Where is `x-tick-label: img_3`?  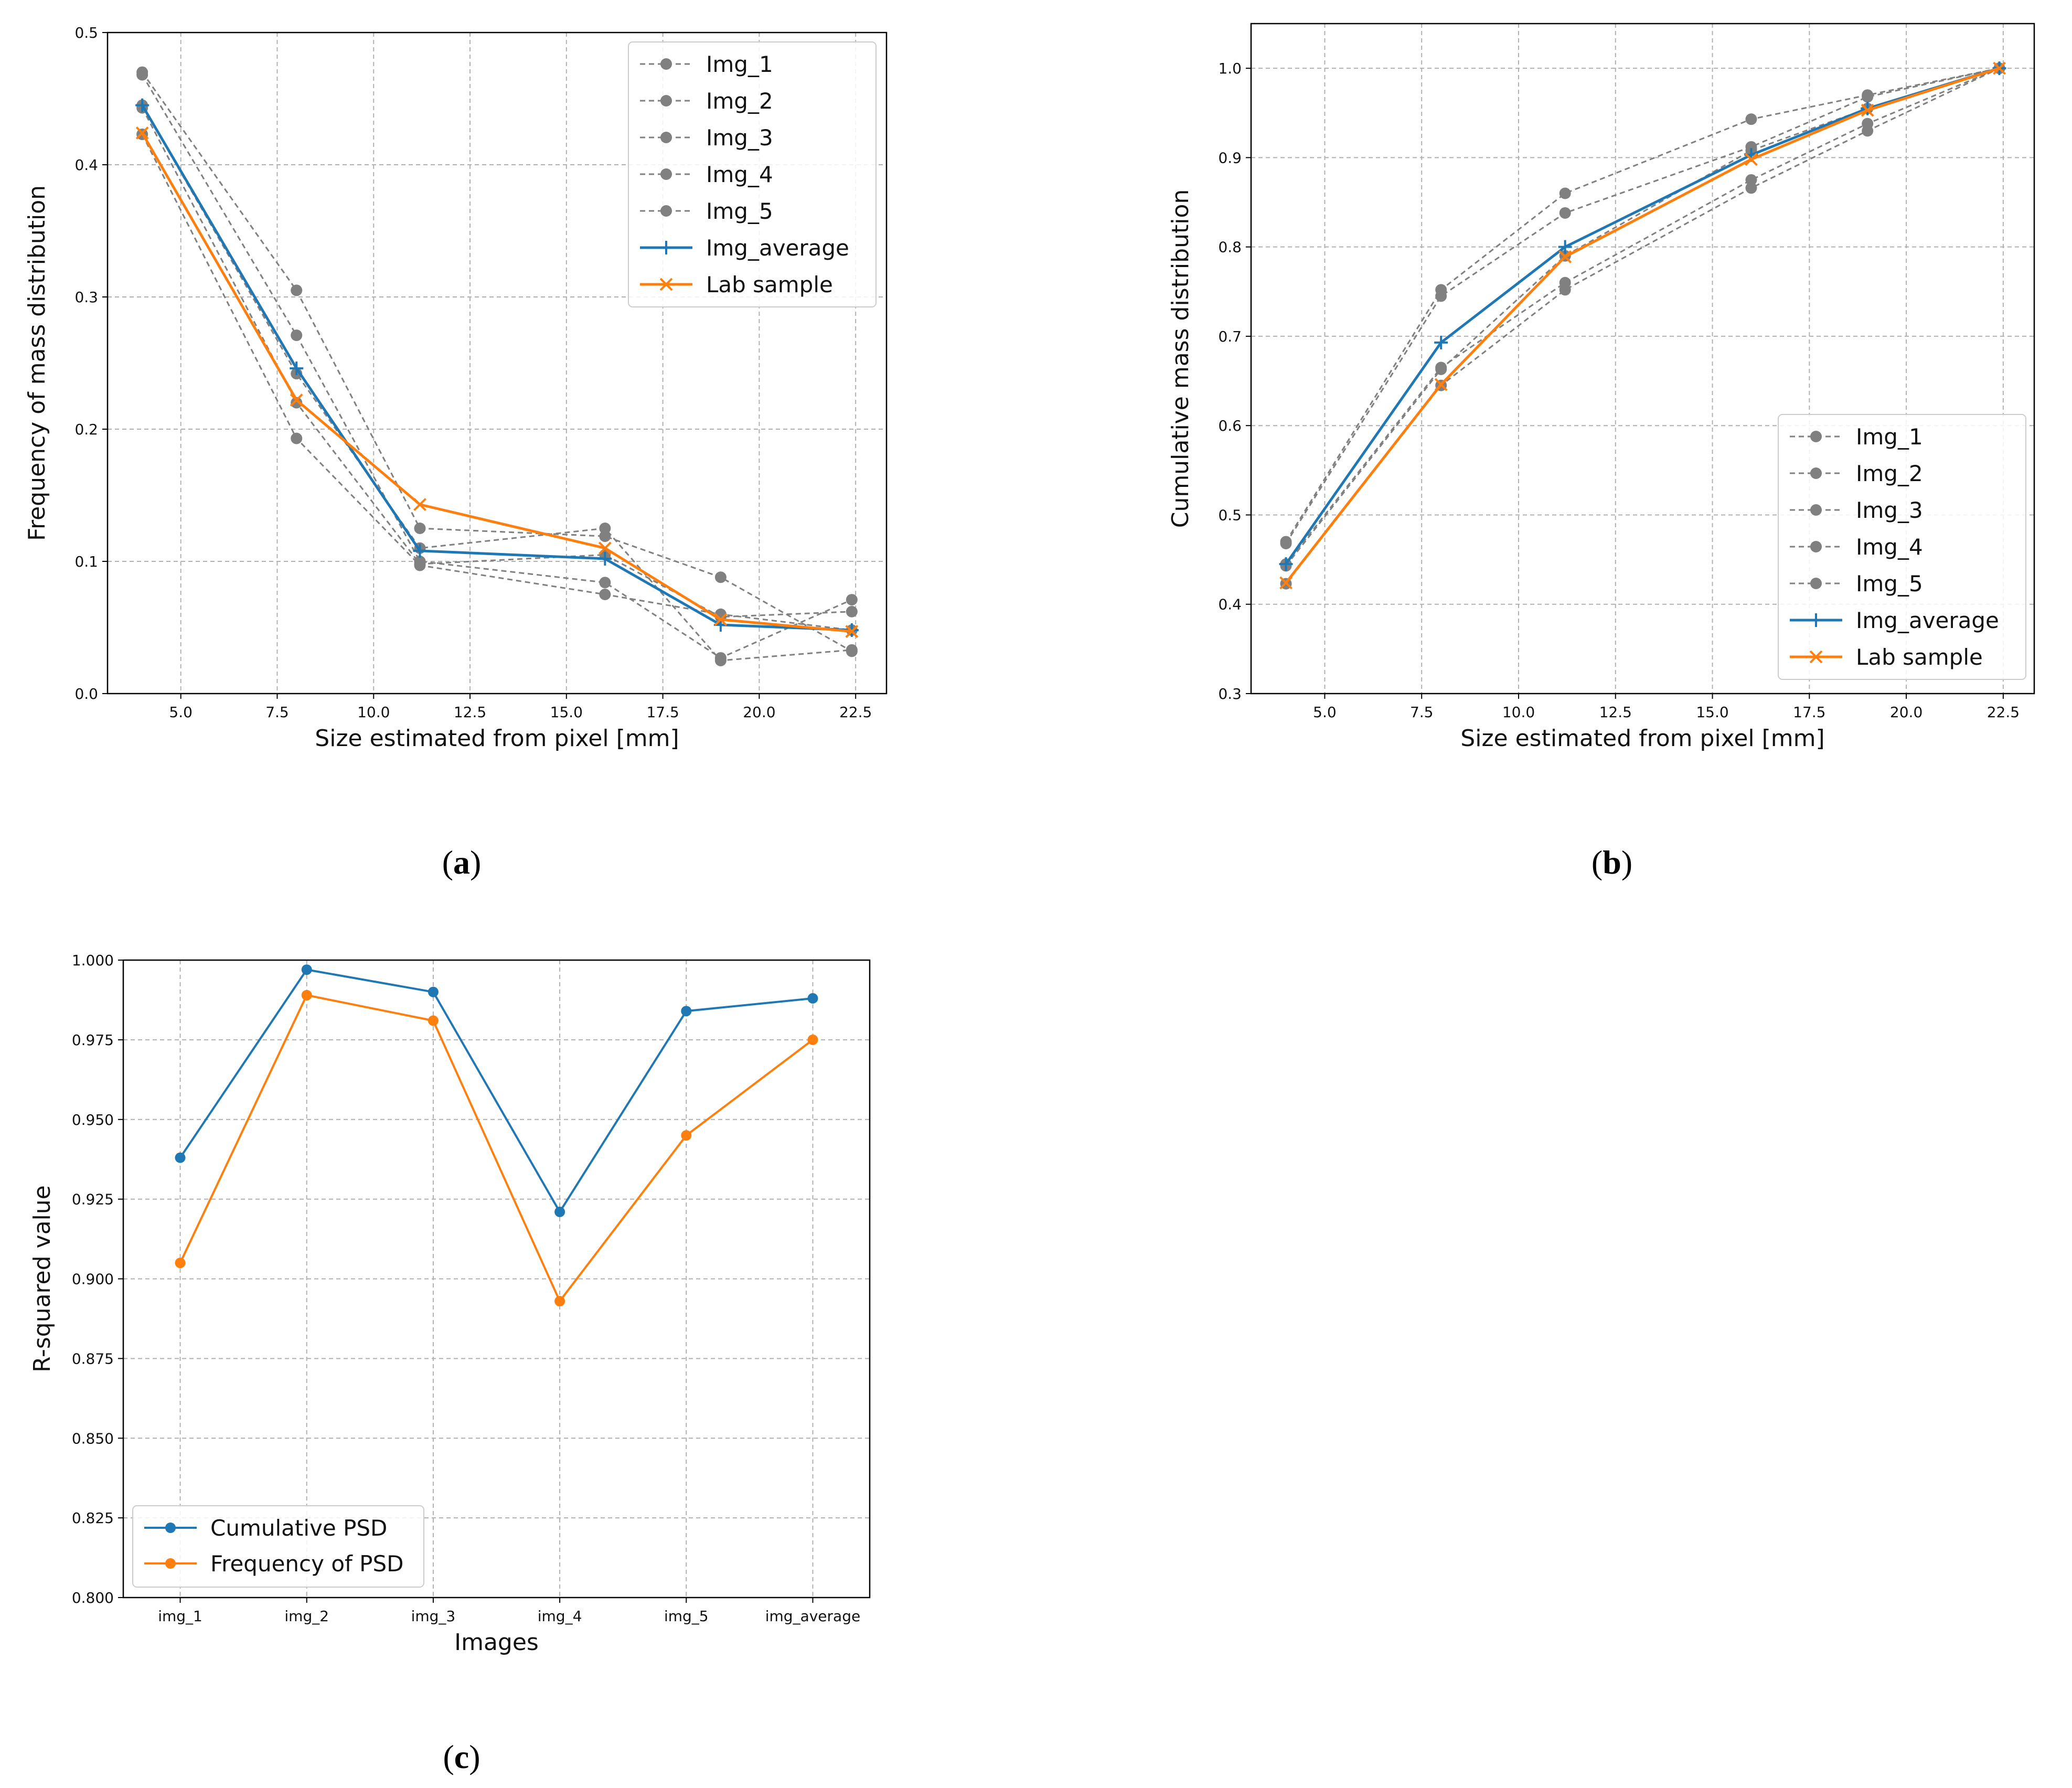
x-tick-label: img_3 is located at coordinates (433, 1616).